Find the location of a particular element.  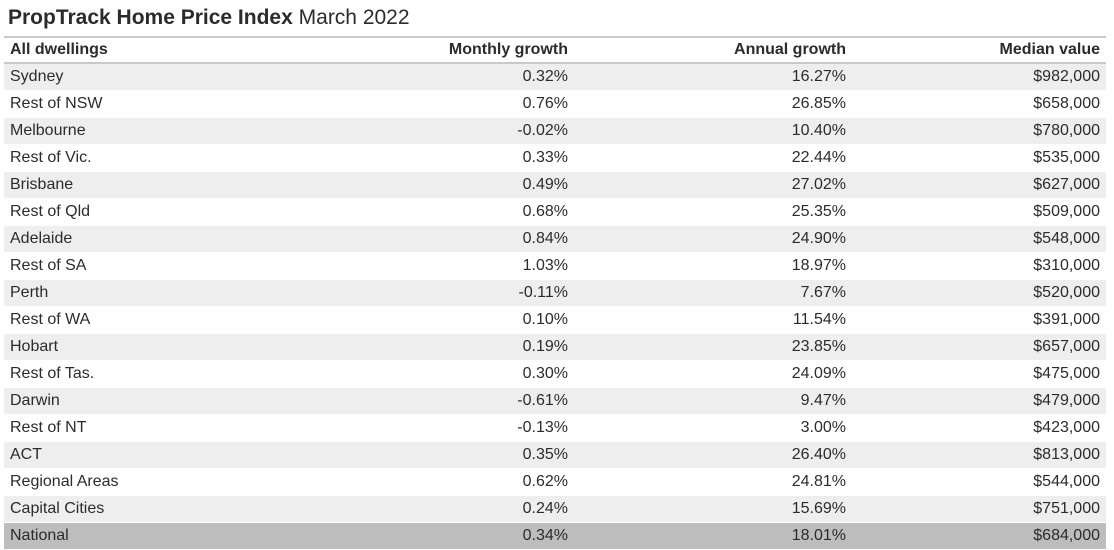

annual-growth-cell: 18.01% is located at coordinates (713, 536).